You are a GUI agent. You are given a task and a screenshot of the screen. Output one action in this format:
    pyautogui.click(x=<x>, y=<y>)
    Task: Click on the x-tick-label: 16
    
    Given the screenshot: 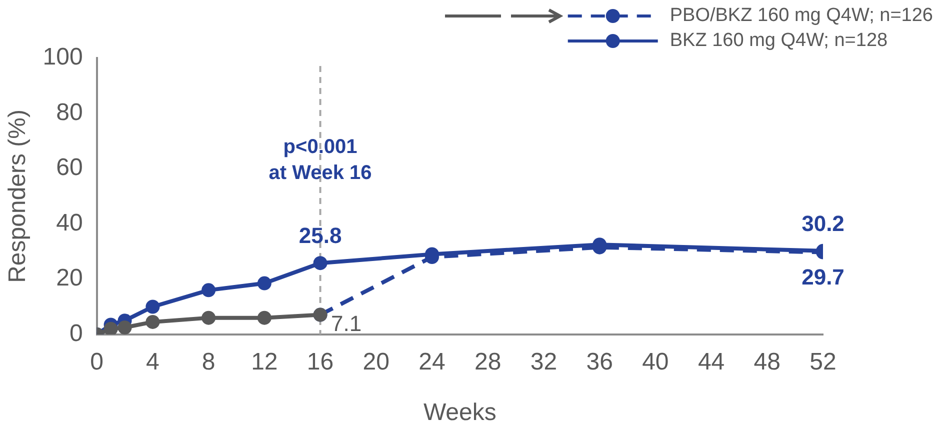 What is the action you would take?
    pyautogui.click(x=320, y=362)
    